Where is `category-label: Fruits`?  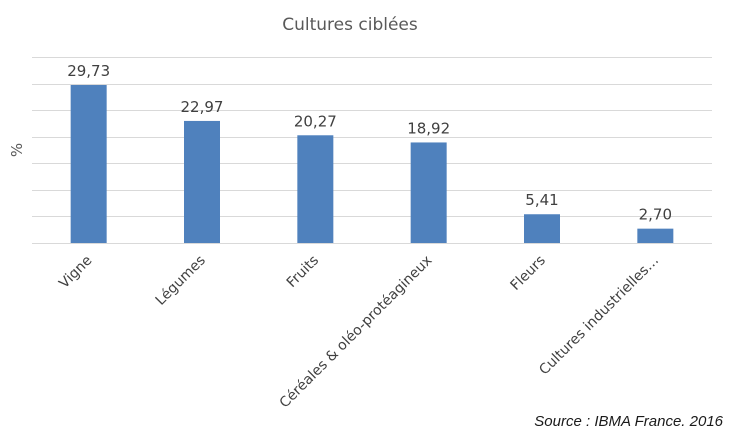 category-label: Fruits is located at coordinates (303, 272).